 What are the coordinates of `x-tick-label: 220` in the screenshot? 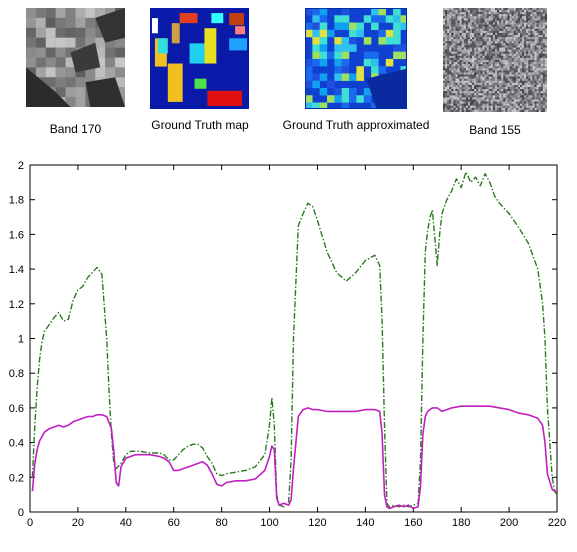 It's located at (557, 523).